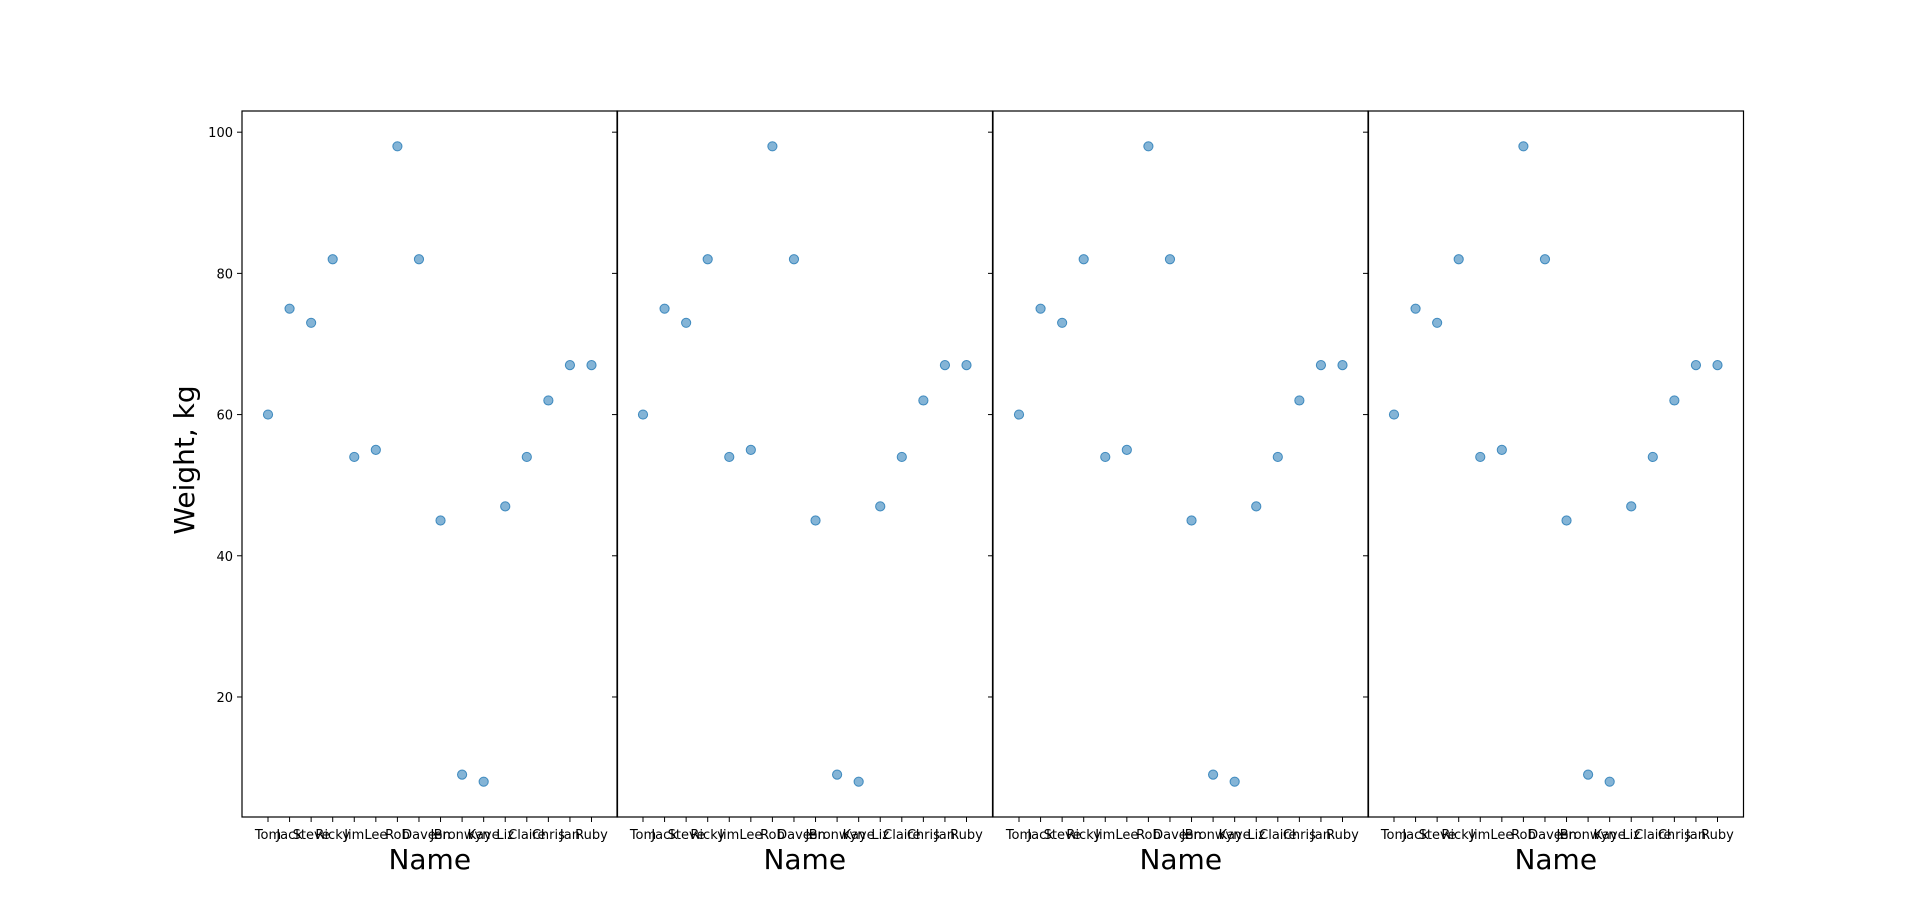 The height and width of the screenshot is (908, 1920). What do you see at coordinates (224, 274) in the screenshot?
I see `y-tick-label: 80` at bounding box center [224, 274].